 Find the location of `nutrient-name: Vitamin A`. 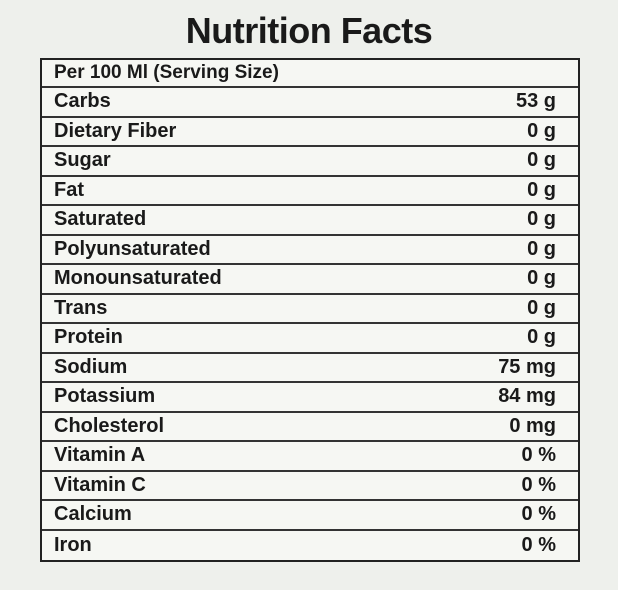

nutrient-name: Vitamin A is located at coordinates (100, 455).